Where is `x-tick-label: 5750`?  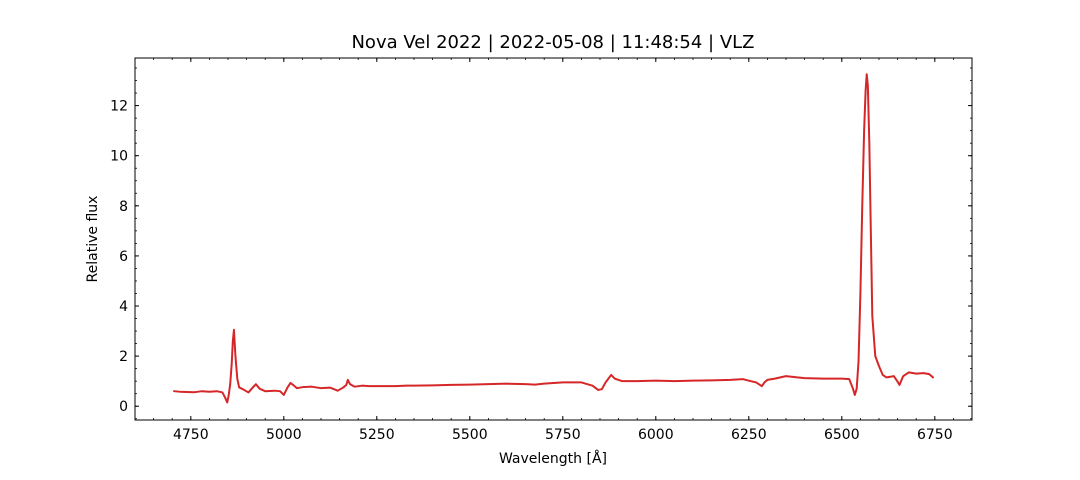 x-tick-label: 5750 is located at coordinates (563, 435).